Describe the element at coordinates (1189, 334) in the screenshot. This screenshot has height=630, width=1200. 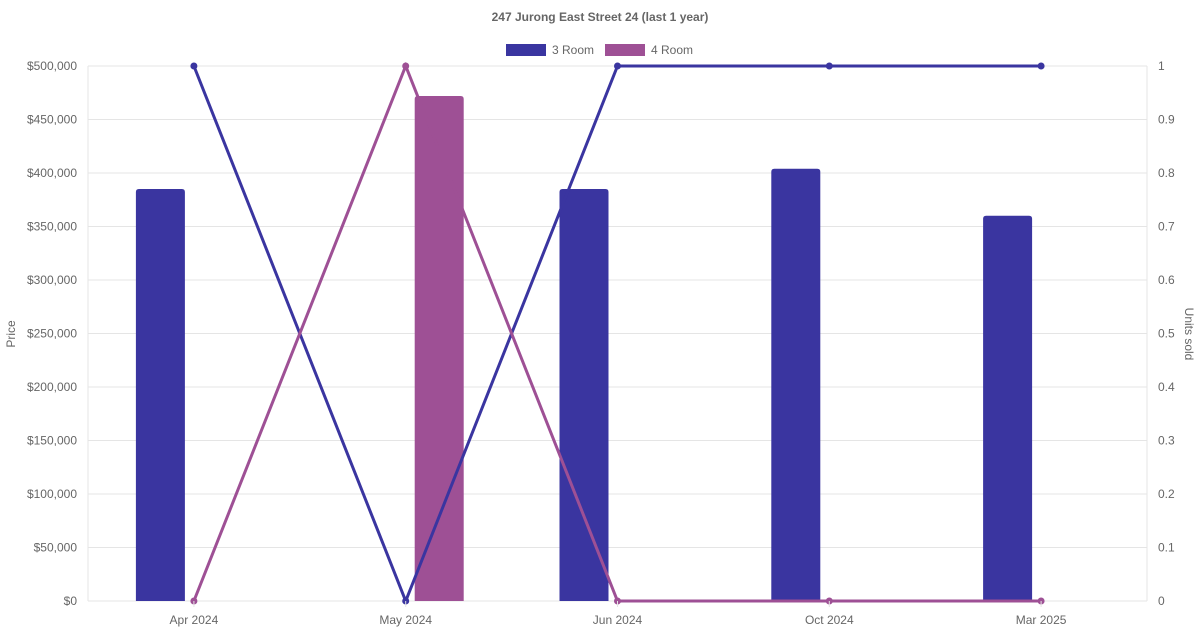
I see `y-axis-right-title: Units sold` at that location.